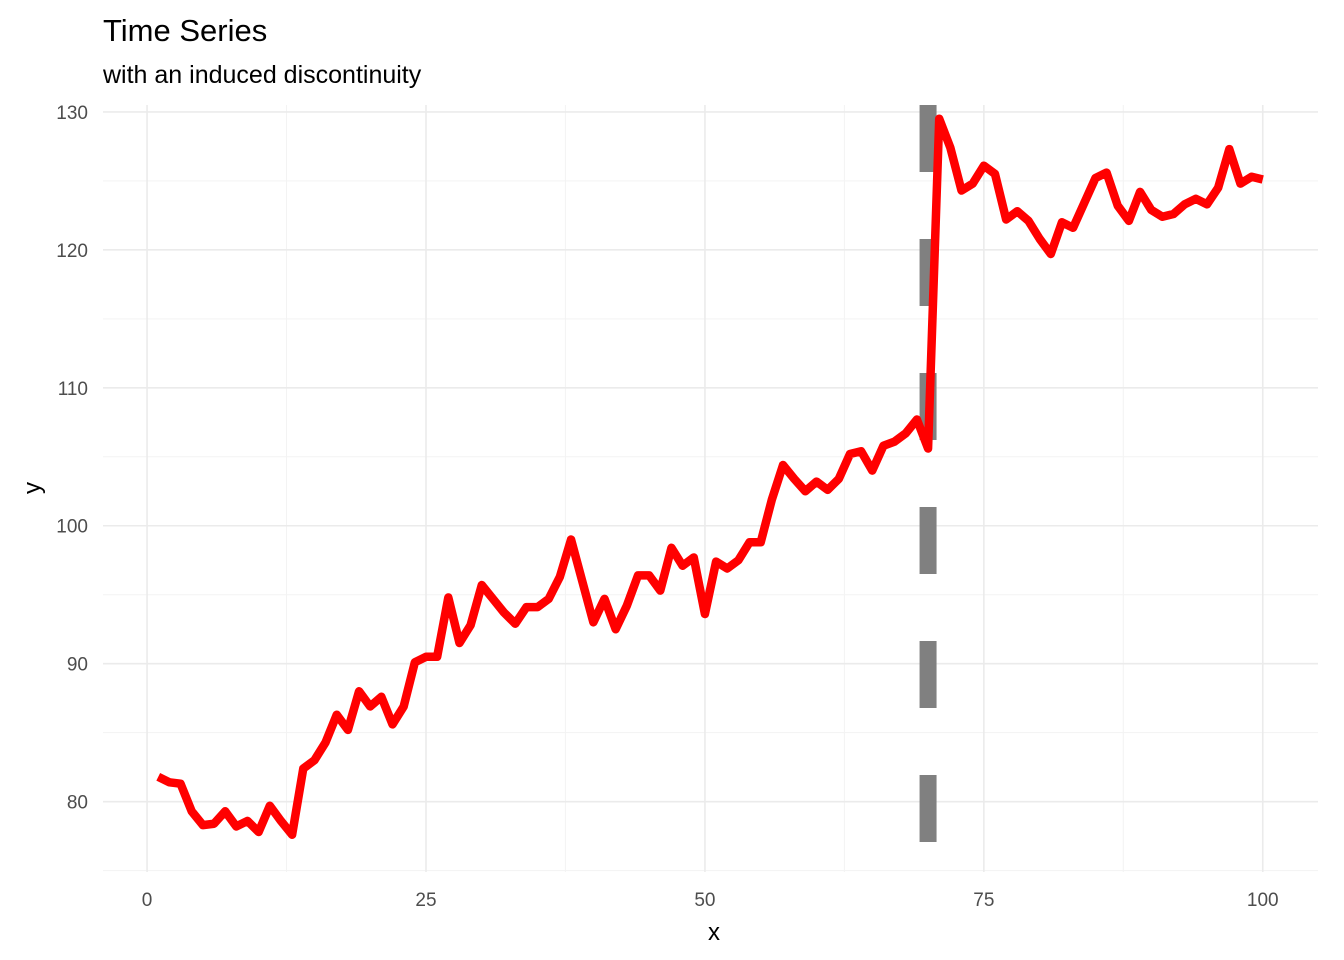 This screenshot has height=960, width=1344. Describe the element at coordinates (147, 900) in the screenshot. I see `x-tick-label: 0` at that location.